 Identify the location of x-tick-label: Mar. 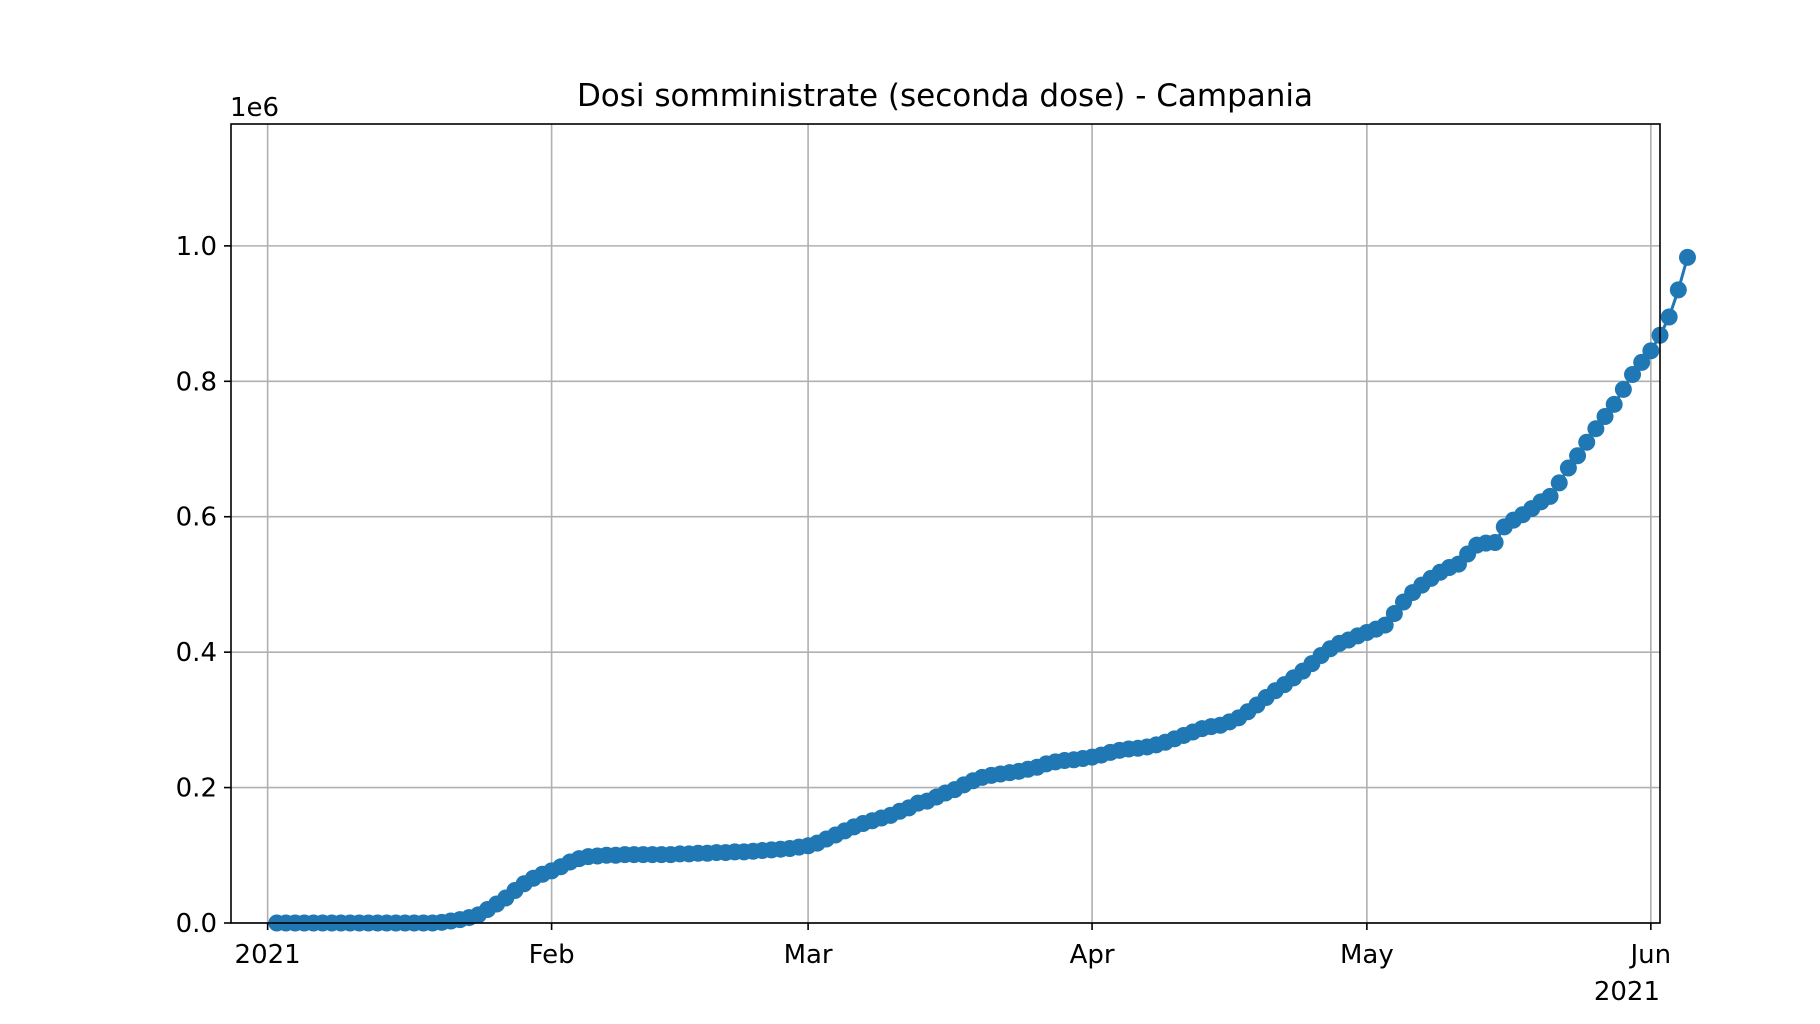
(808, 955).